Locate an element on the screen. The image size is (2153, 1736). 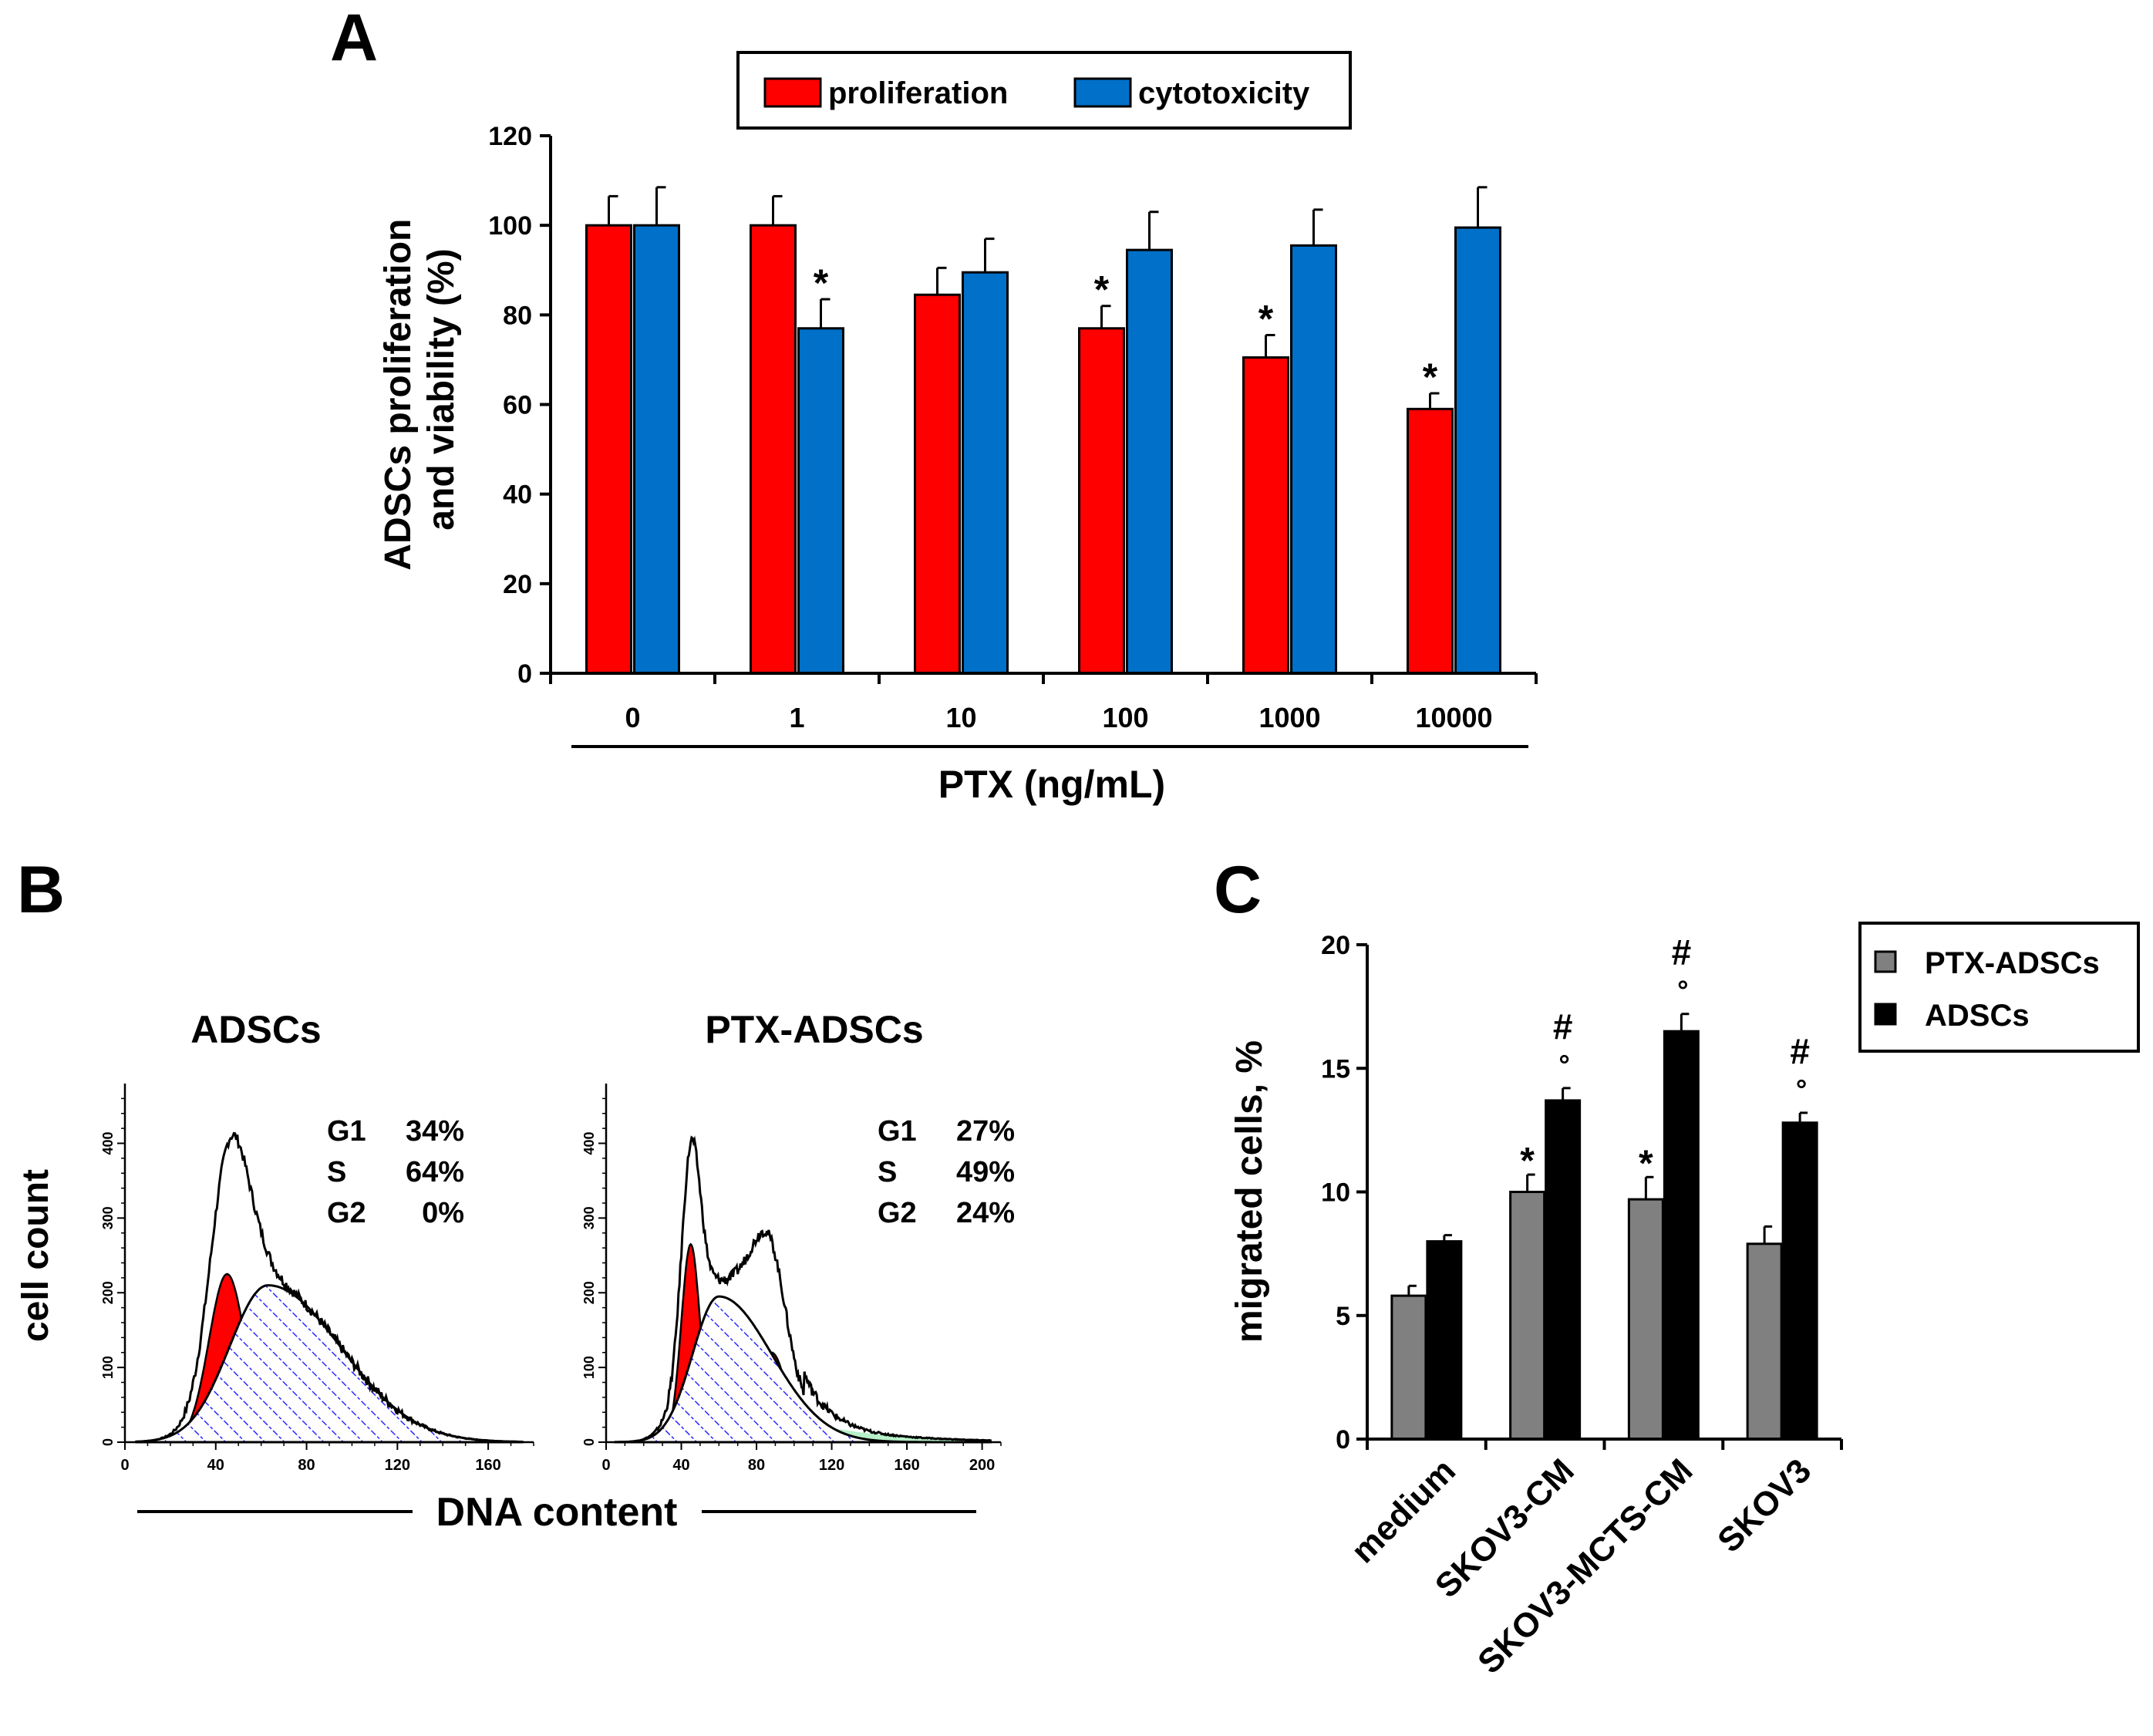
y-tick-label-a: 20 is located at coordinates (517, 585).